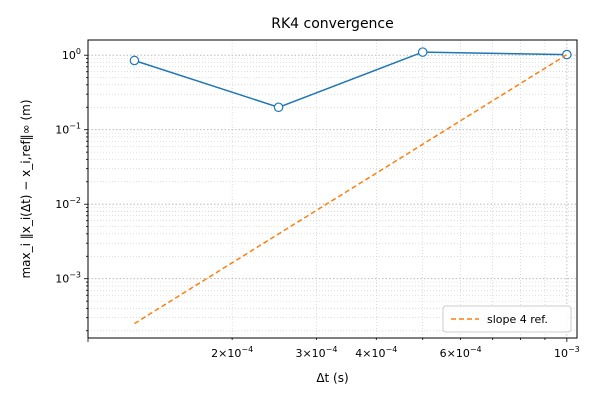 The width and height of the screenshot is (600, 400). I want to click on y-tick-label: 10⁻², so click(68, 203).